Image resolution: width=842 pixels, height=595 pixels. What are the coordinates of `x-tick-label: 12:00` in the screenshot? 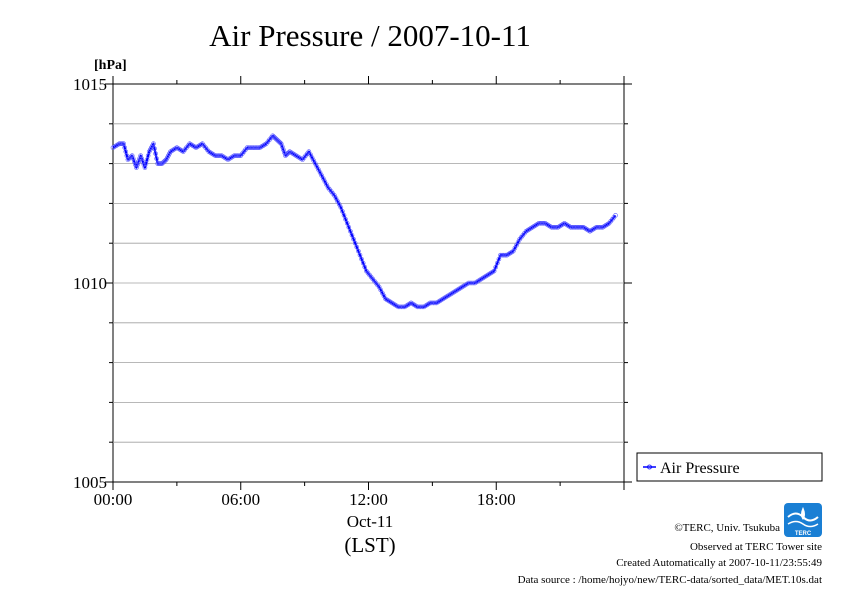 It's located at (368, 499).